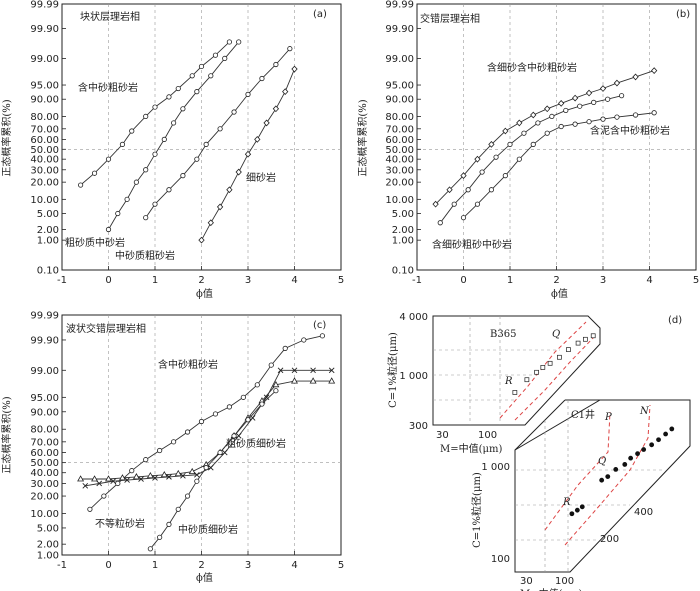 The height and width of the screenshot is (591, 700). Describe the element at coordinates (472, 244) in the screenshot. I see `panel-b-series-label-2: 含细砂粗砂中砂岩` at that location.